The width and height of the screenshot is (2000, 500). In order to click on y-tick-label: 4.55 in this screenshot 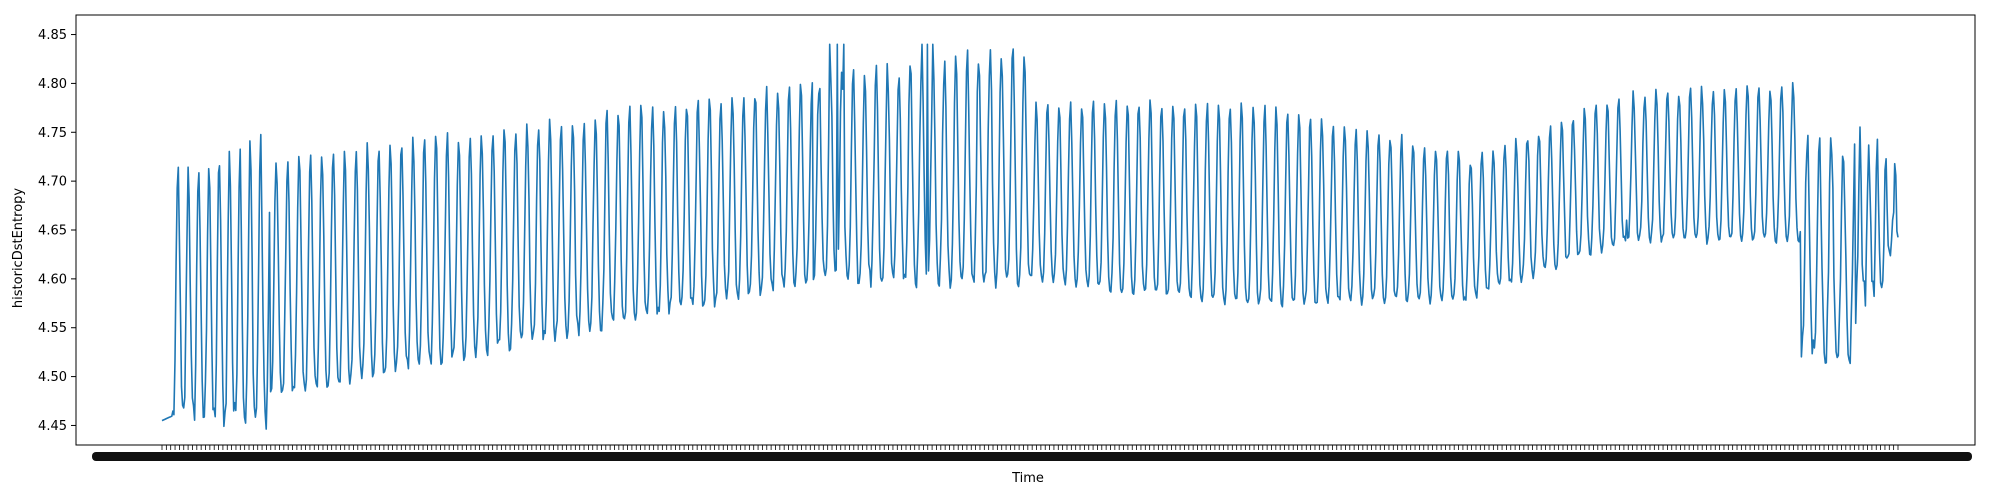, I will do `click(52, 328)`.